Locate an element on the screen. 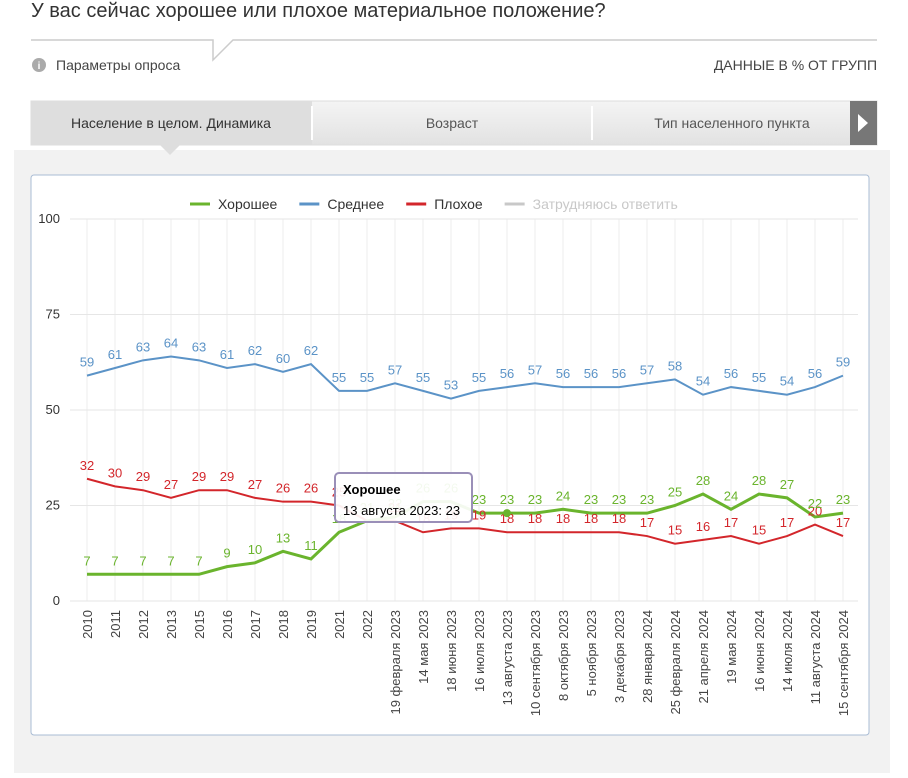 This screenshot has height=778, width=908. legend-label: Хорошее is located at coordinates (248, 204).